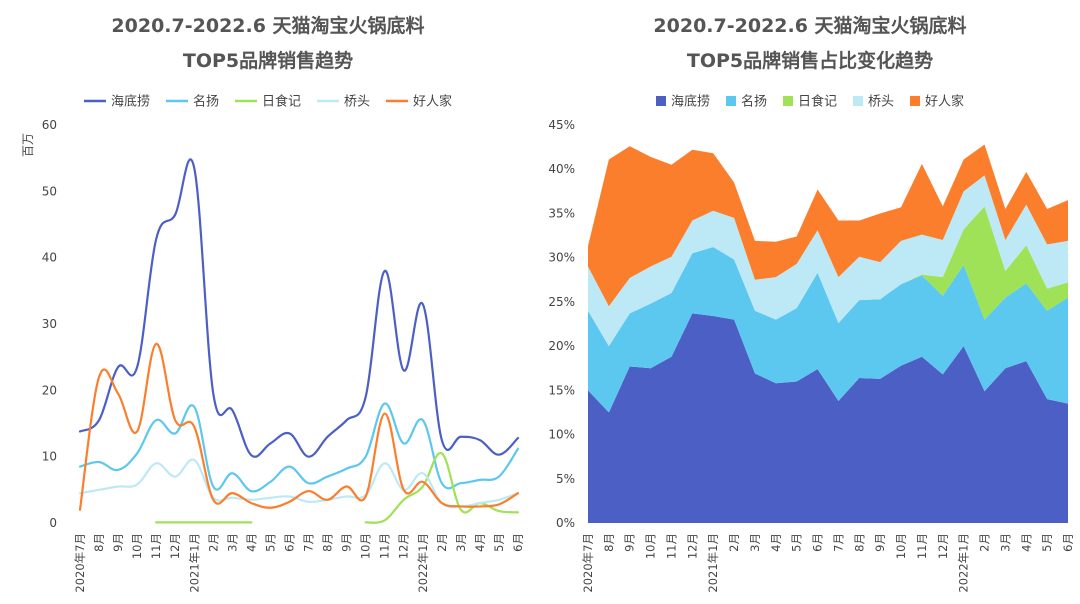  I want to click on right-chart-legend: 海底捞 名扬 日食记 桥头 好人家, so click(810, 102).